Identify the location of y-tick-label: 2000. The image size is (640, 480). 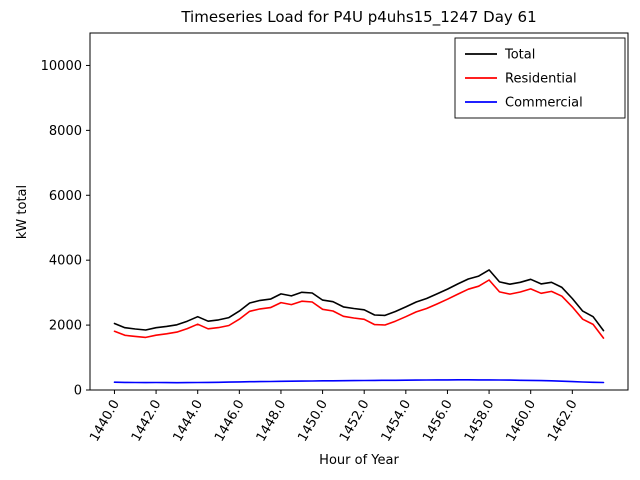
(65, 326).